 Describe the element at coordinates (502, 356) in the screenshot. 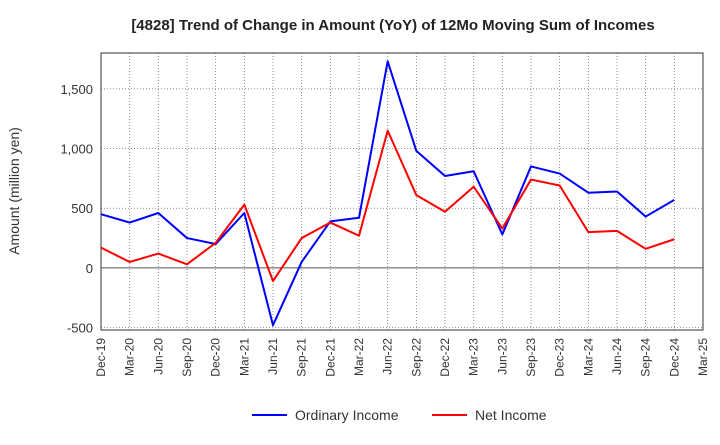

I see `x-tick-label: Jun-23` at that location.